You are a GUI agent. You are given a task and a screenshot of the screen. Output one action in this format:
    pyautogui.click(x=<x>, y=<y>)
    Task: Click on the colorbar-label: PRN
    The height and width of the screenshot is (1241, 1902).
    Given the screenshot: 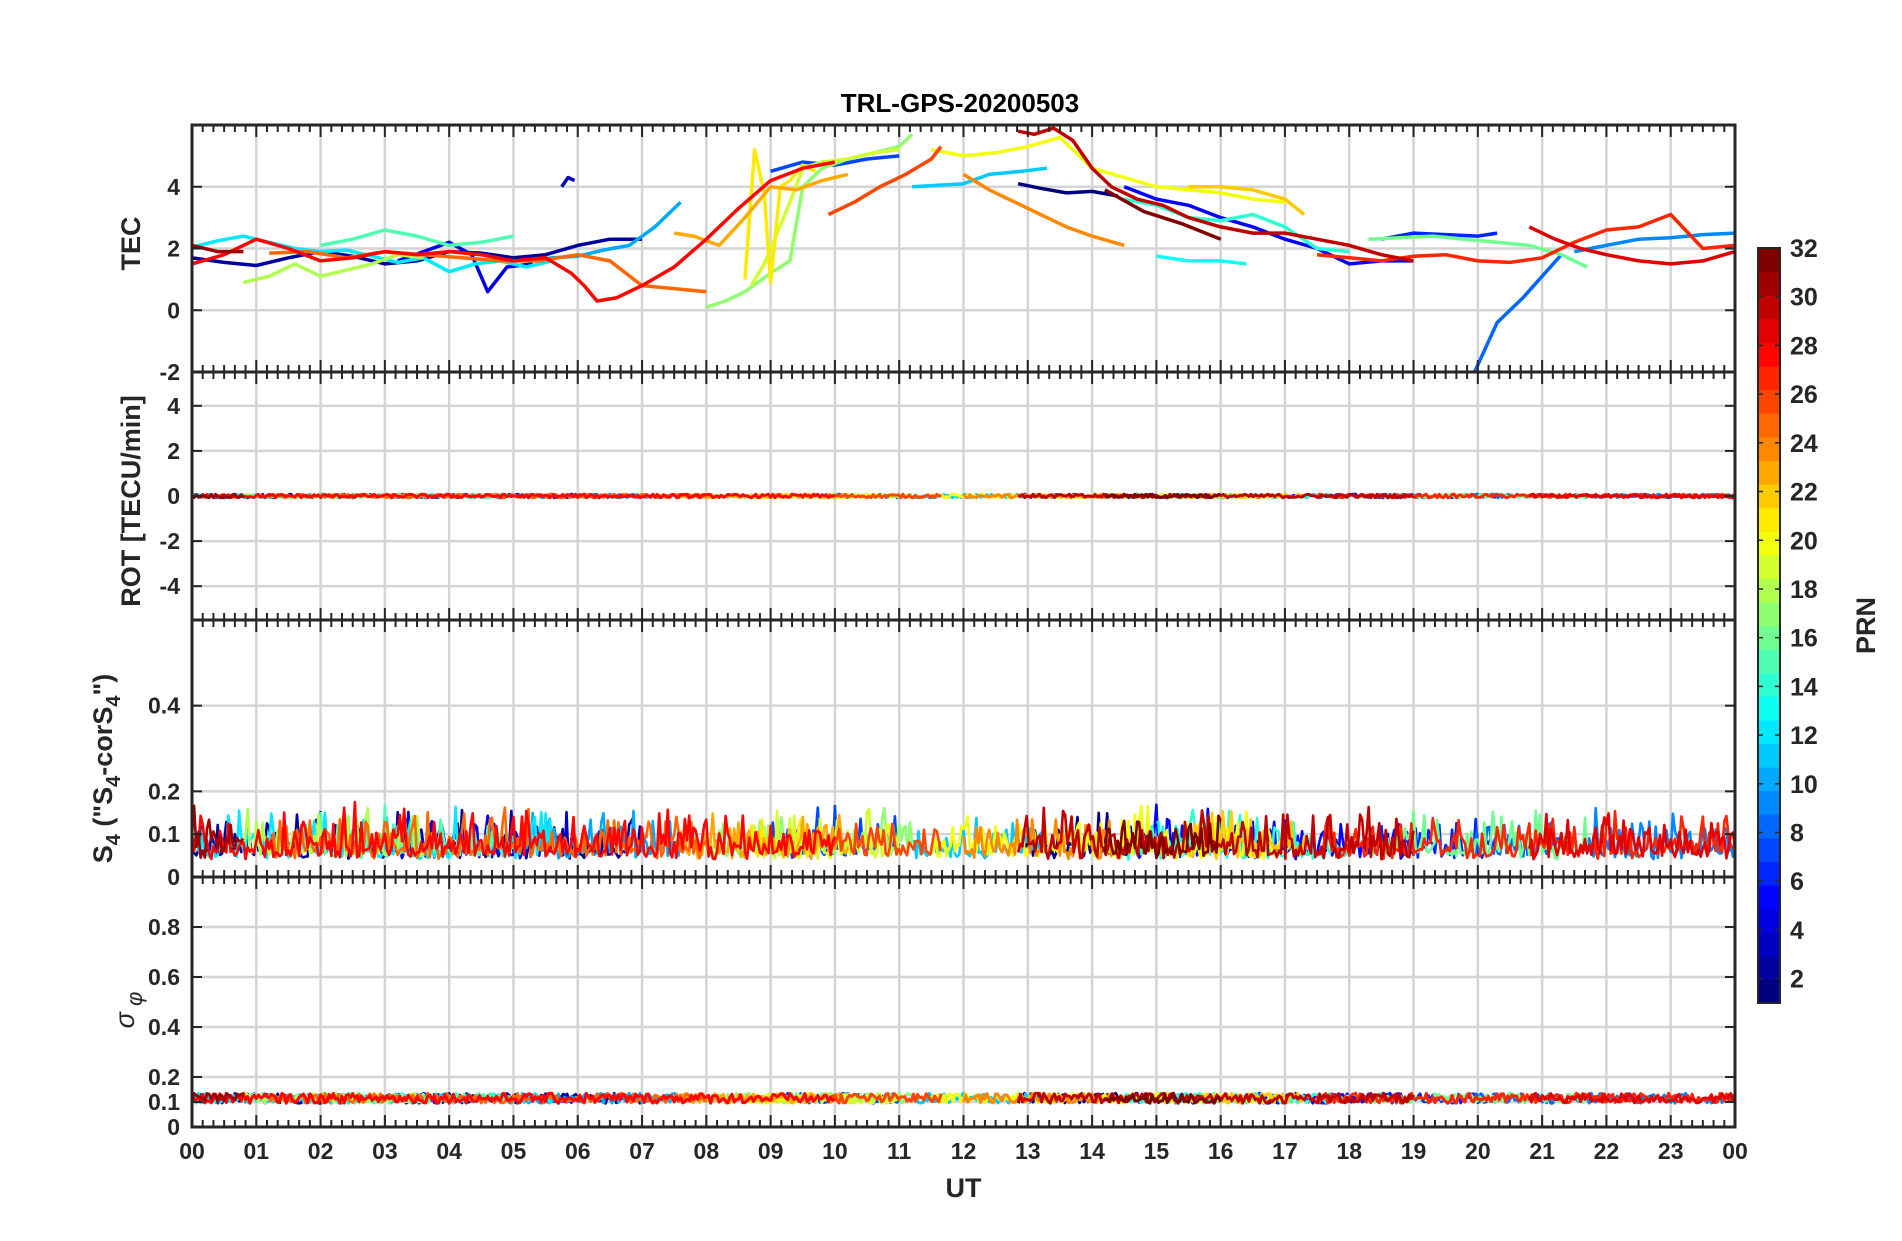 What is the action you would take?
    pyautogui.click(x=1866, y=625)
    